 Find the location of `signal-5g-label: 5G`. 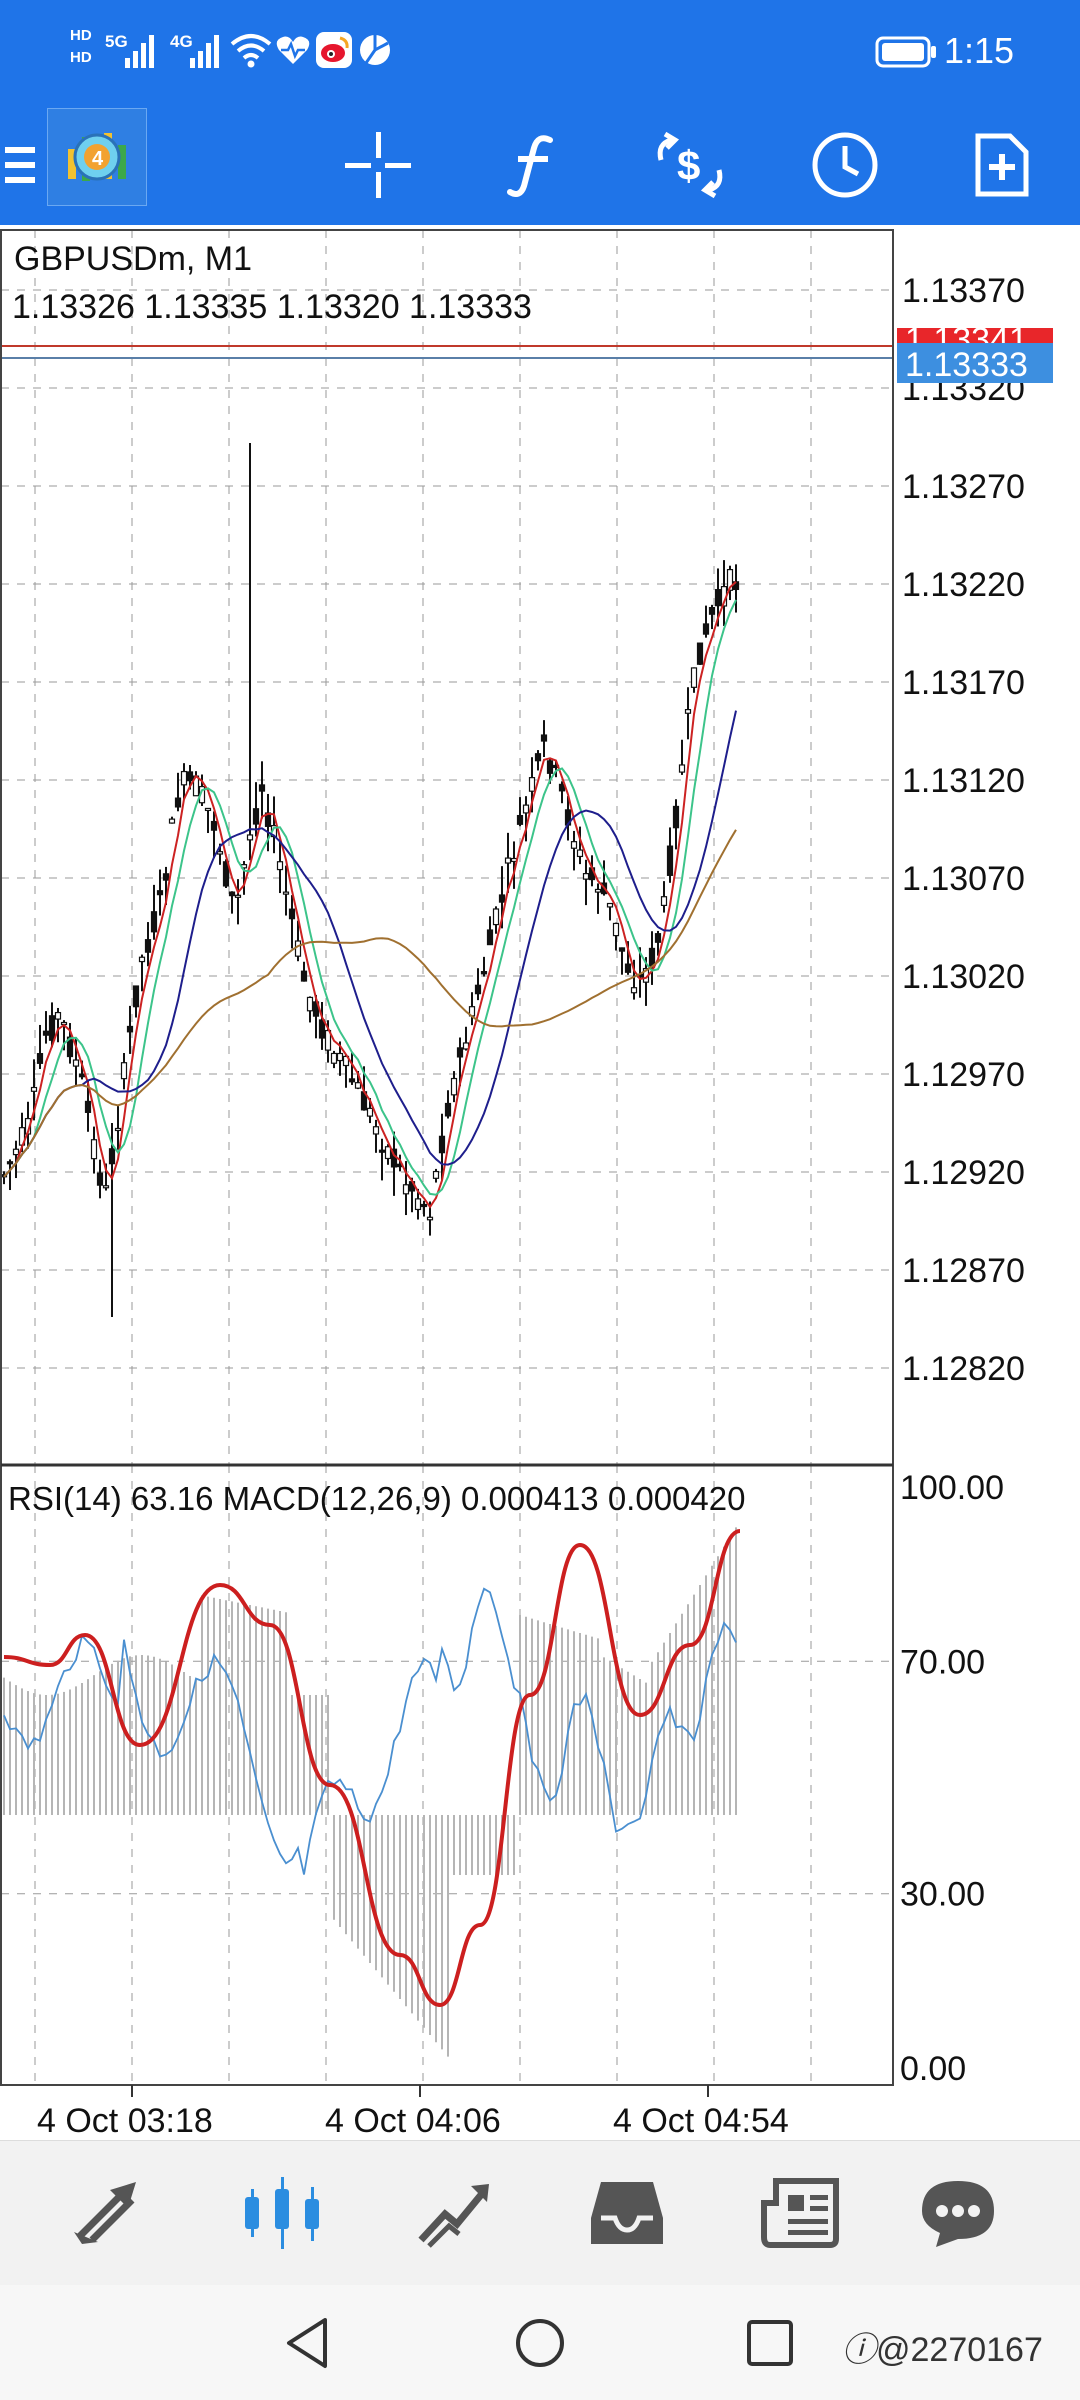

signal-5g-label: 5G is located at coordinates (116, 41).